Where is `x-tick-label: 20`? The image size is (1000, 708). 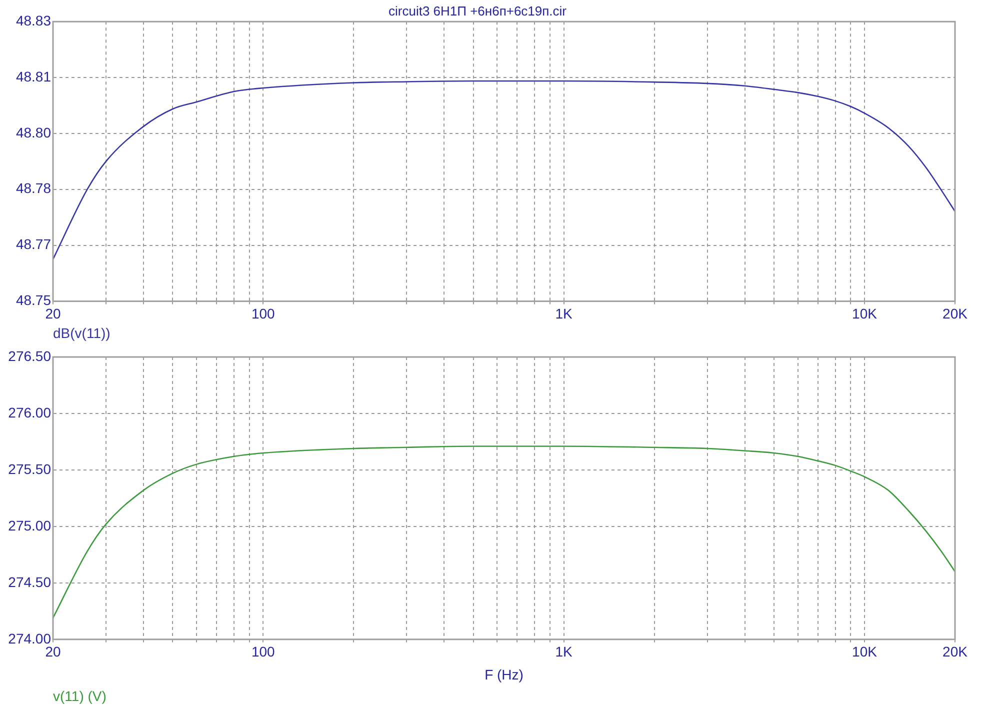 x-tick-label: 20 is located at coordinates (53, 652).